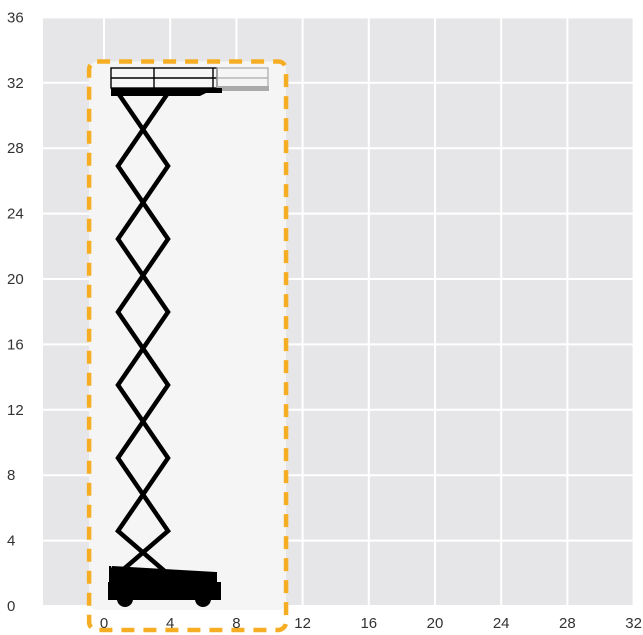 This screenshot has width=643, height=635. Describe the element at coordinates (15, 17) in the screenshot. I see `y-tick-label: 36` at that location.